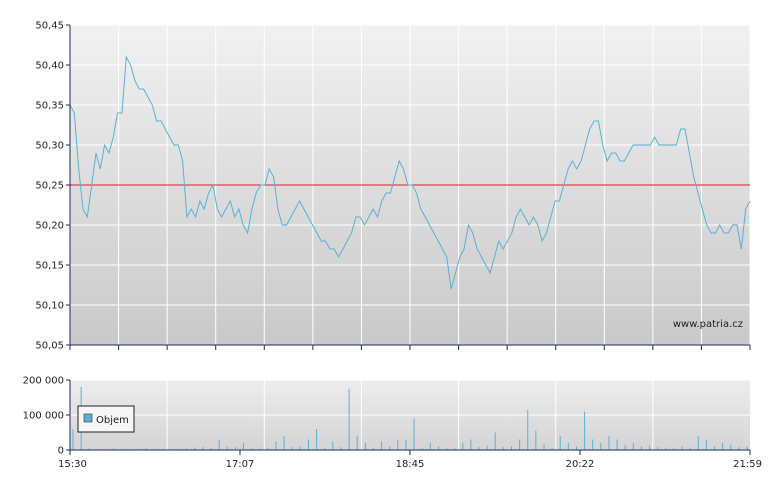 The height and width of the screenshot is (494, 780). What do you see at coordinates (49, 26) in the screenshot?
I see `y-tick-label: 50,45` at bounding box center [49, 26].